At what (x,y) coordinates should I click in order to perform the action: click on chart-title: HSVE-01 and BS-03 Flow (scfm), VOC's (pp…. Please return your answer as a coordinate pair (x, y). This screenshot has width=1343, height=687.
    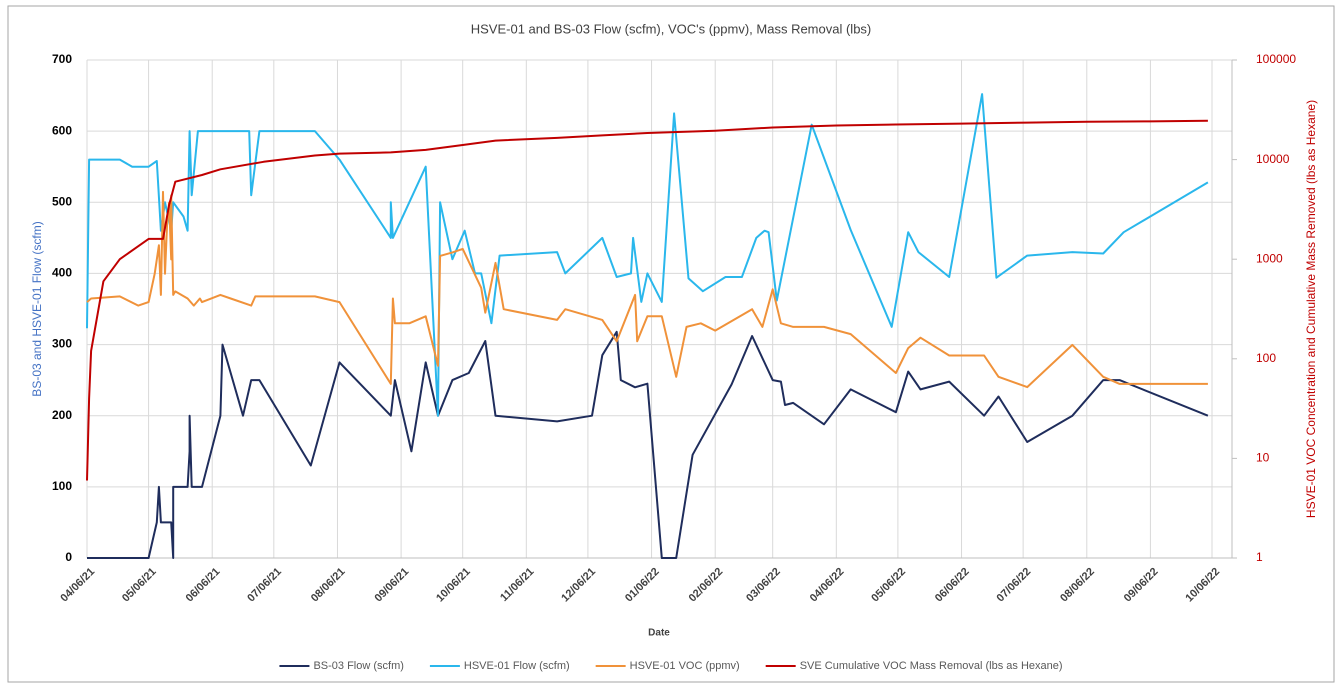
    Looking at the image, I should click on (671, 28).